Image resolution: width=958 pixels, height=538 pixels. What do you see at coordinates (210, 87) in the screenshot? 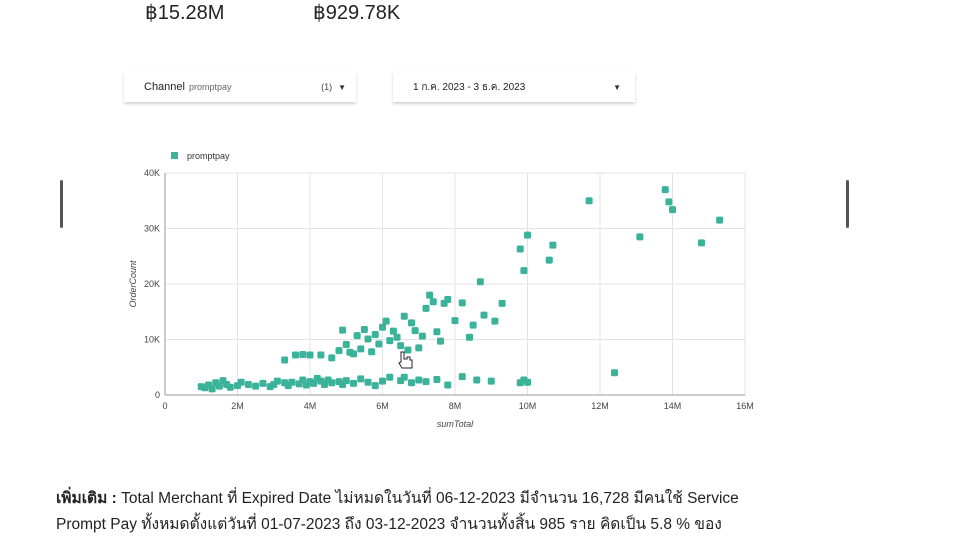
I see `channel-filter-value: promptpay` at bounding box center [210, 87].